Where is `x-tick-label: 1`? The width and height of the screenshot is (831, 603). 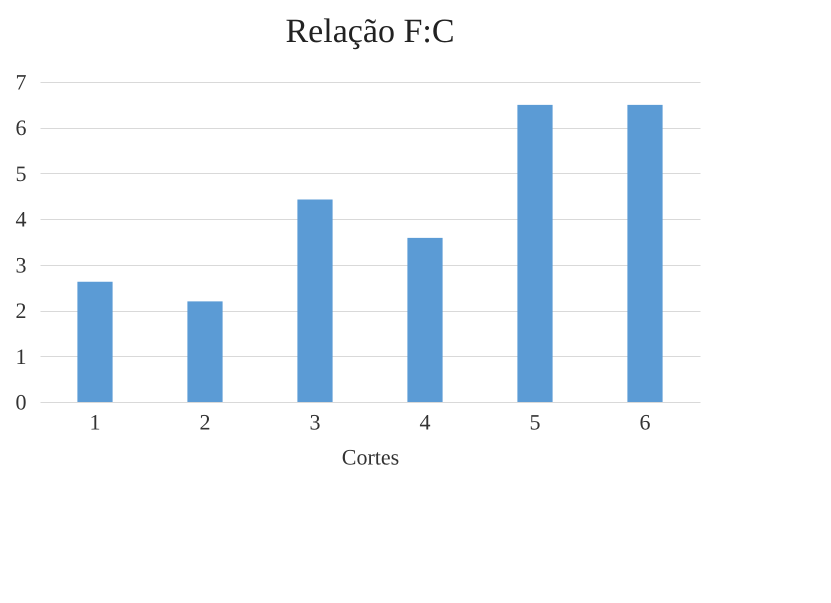 x-tick-label: 1 is located at coordinates (95, 422).